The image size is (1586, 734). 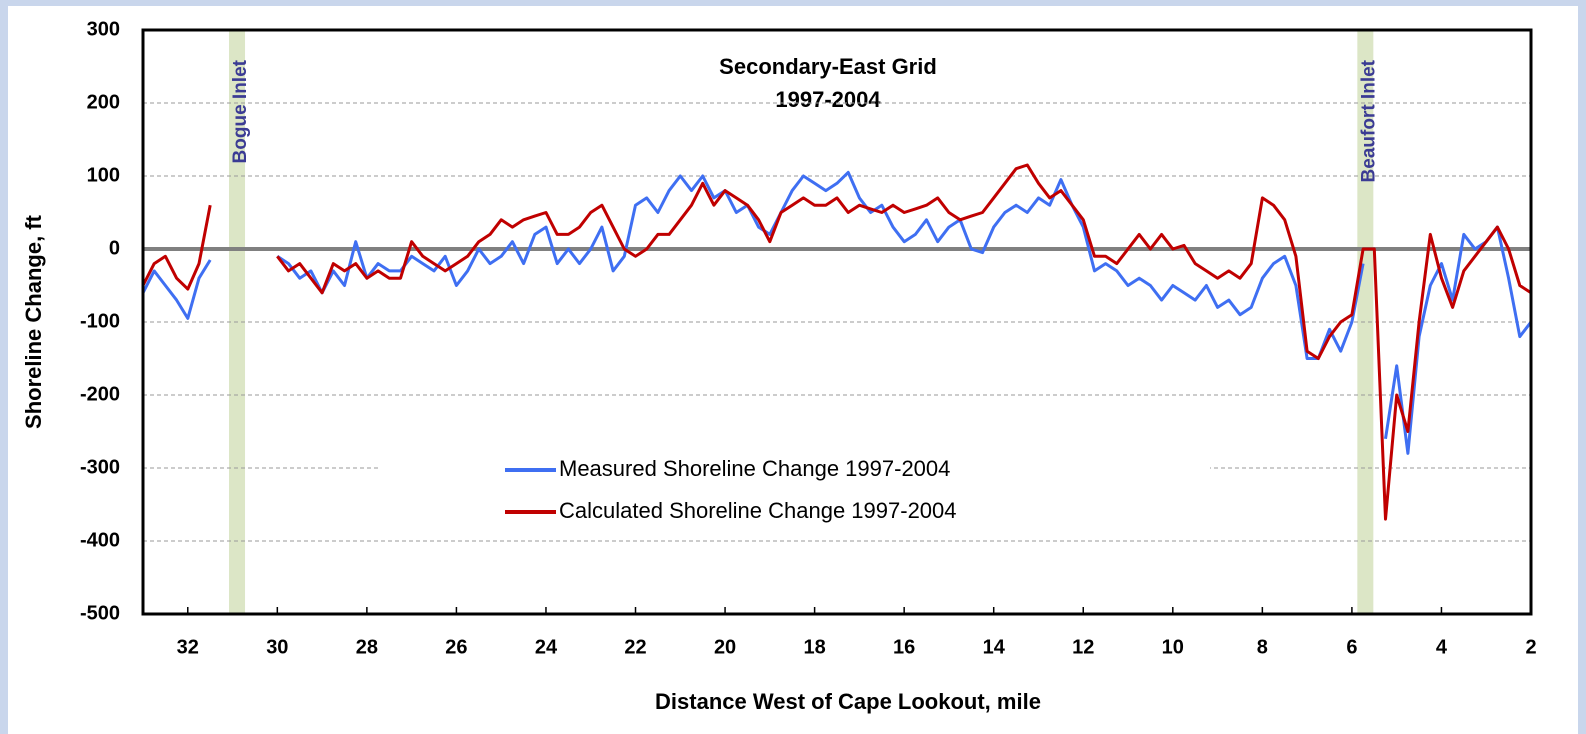 I want to click on x-tick-label: 16, so click(x=904, y=647).